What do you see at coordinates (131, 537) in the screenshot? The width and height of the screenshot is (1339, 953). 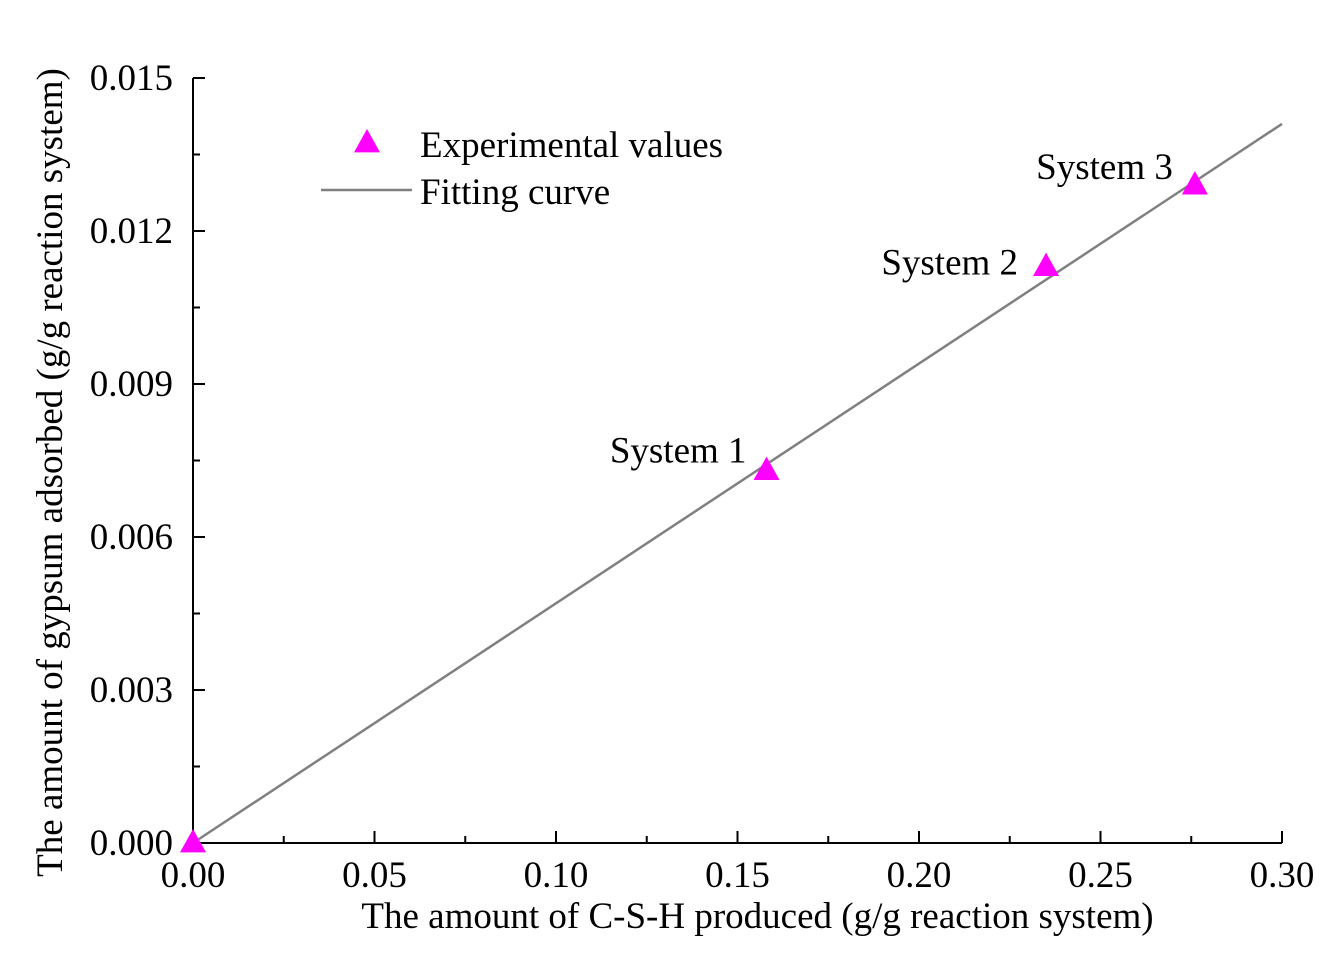 I see `y-tick-label: 0.006` at bounding box center [131, 537].